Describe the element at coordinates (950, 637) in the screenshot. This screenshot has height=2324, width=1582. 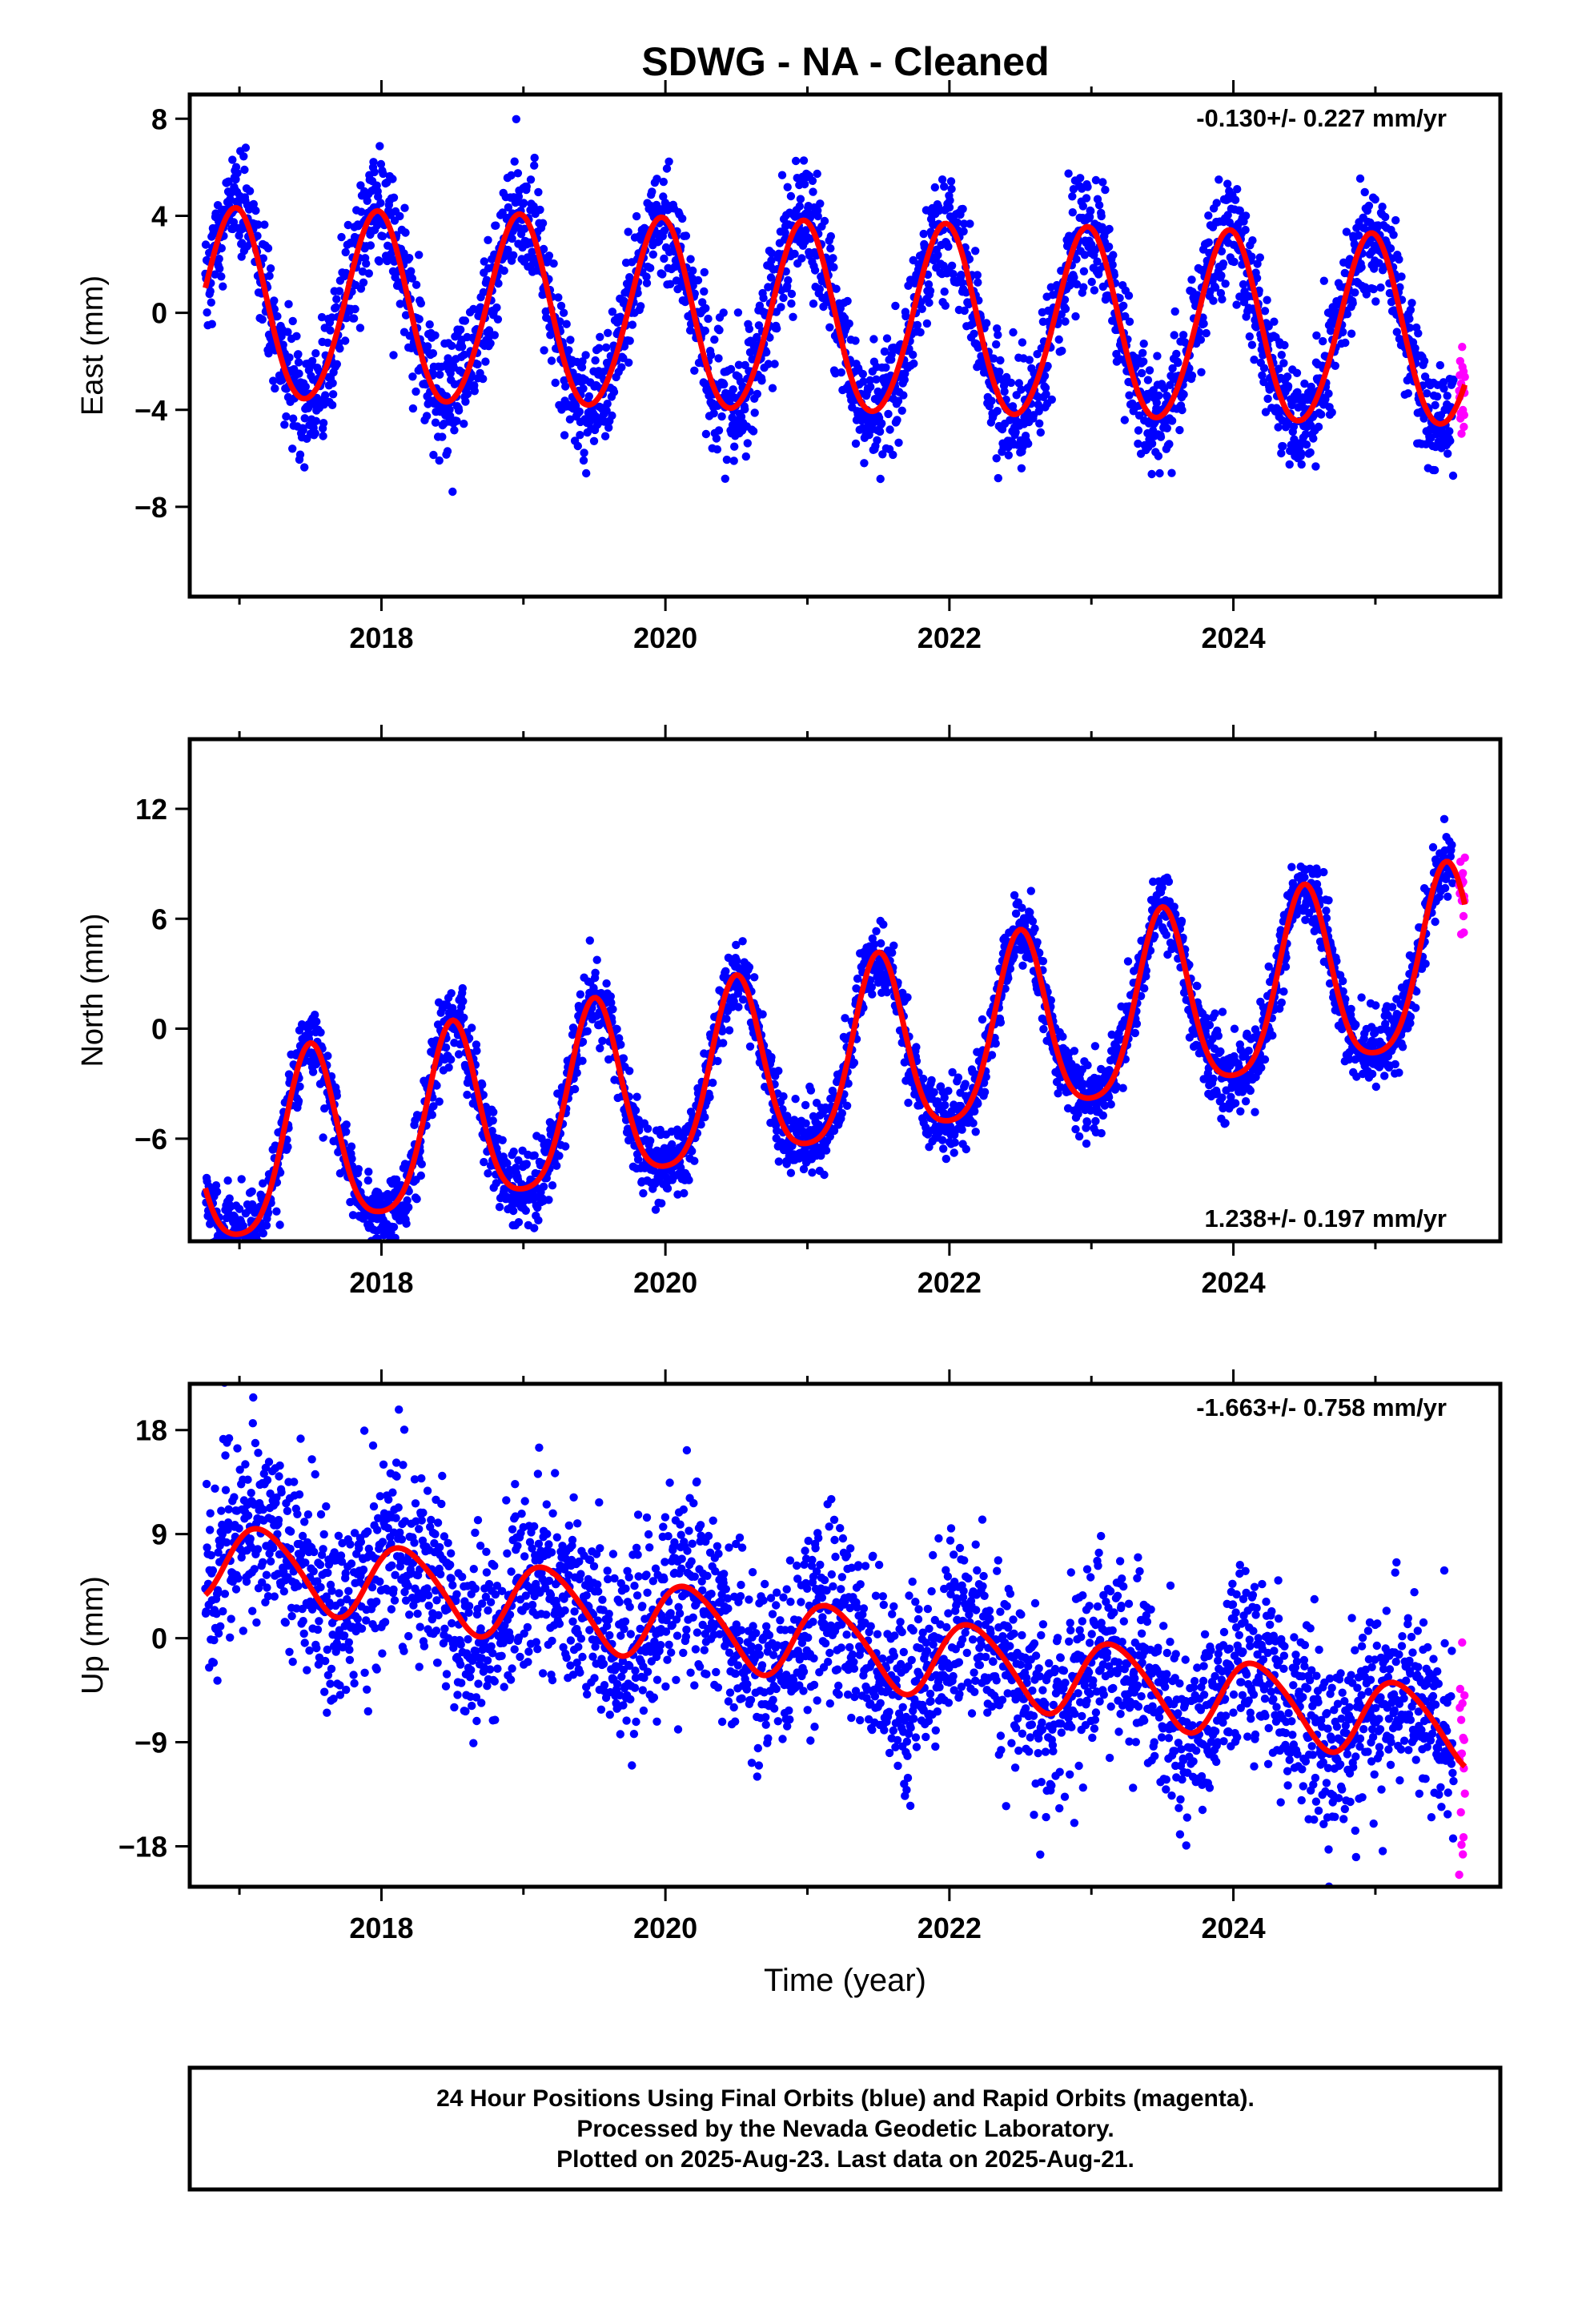
I see `x-tick-label: 2022` at that location.